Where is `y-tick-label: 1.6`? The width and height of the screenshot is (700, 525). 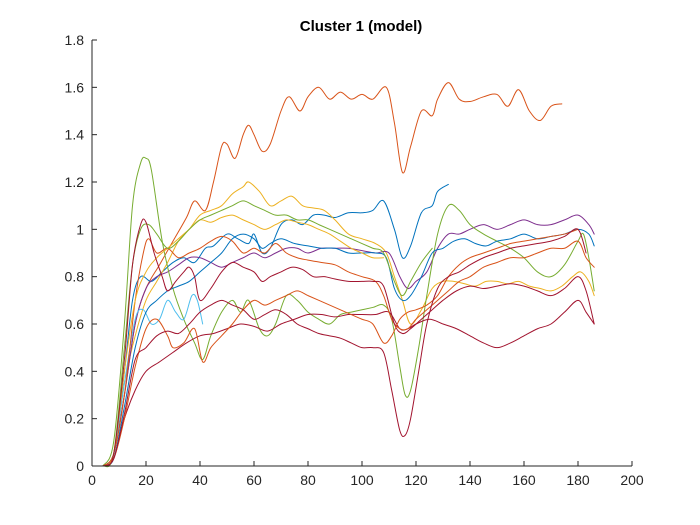 y-tick-label: 1.6 is located at coordinates (75, 87).